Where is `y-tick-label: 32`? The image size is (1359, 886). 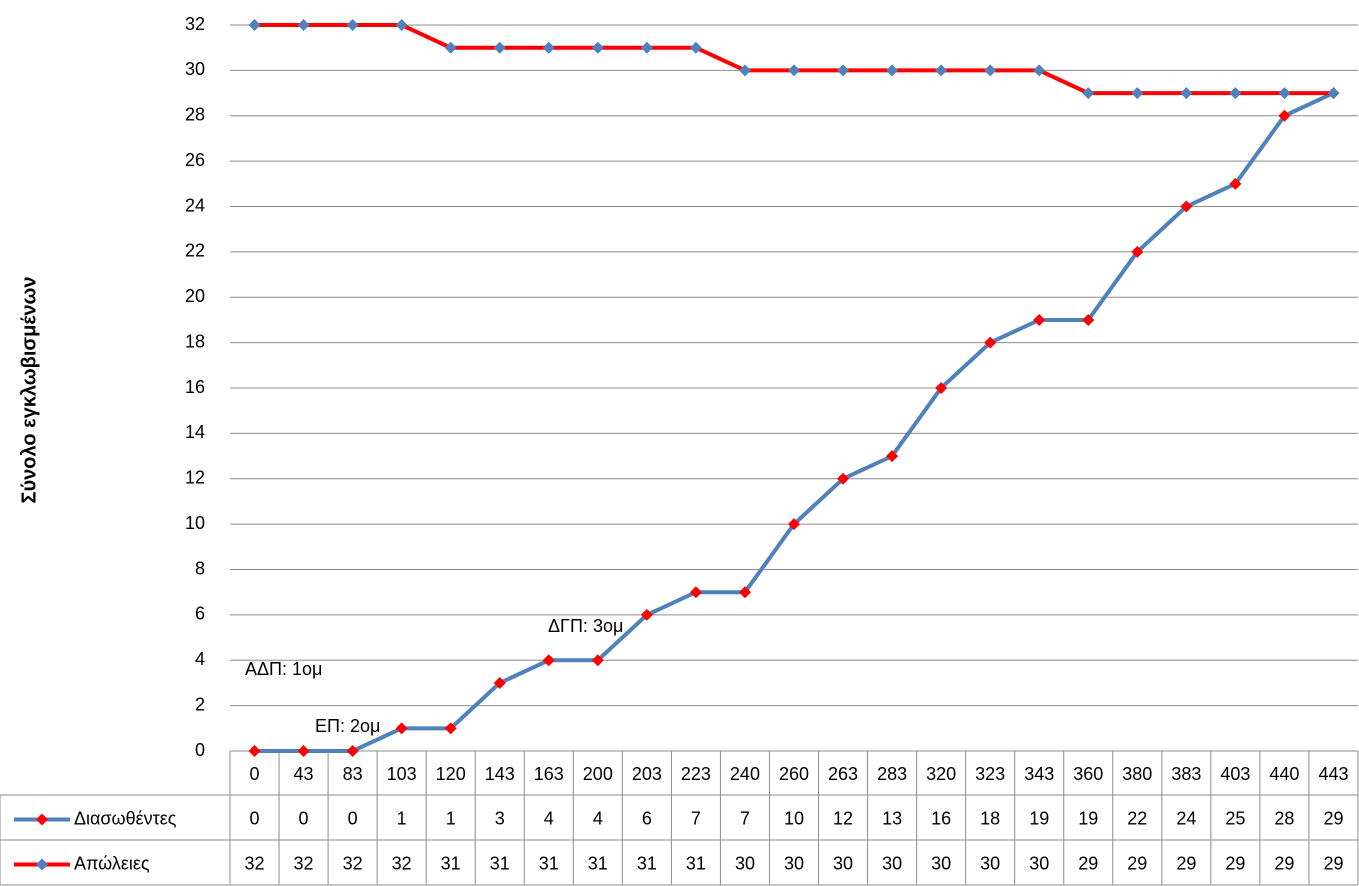
y-tick-label: 32 is located at coordinates (195, 24).